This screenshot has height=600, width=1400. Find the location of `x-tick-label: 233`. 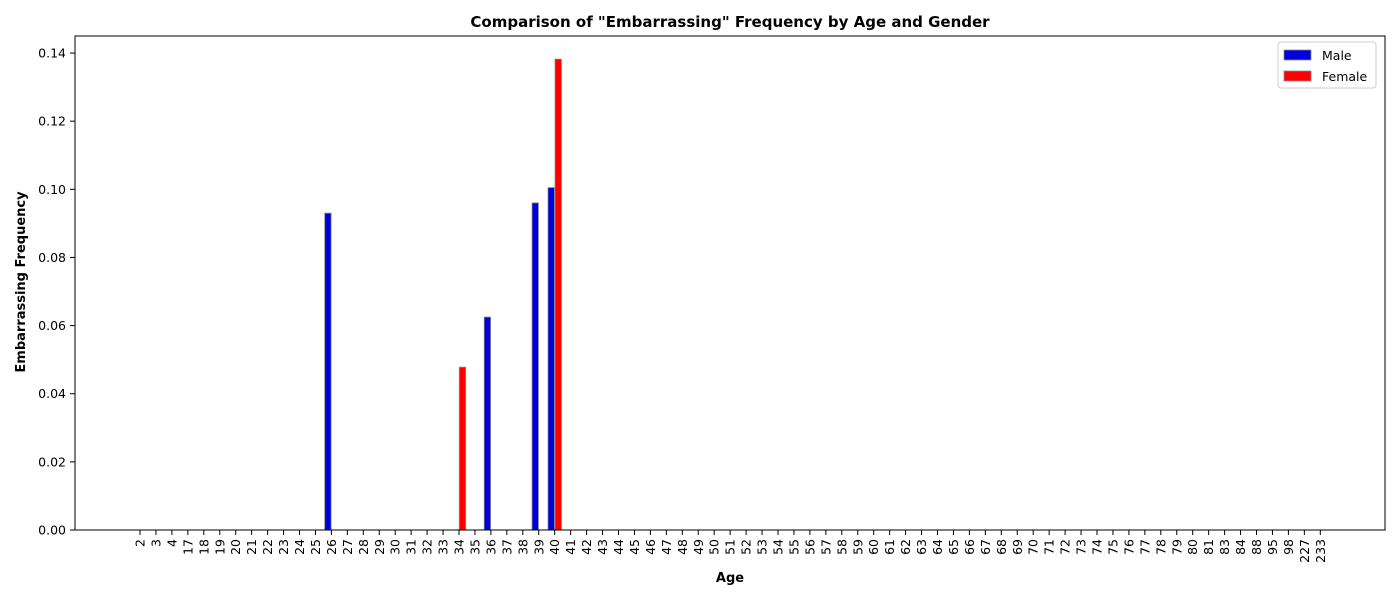

x-tick-label: 233 is located at coordinates (1320, 551).